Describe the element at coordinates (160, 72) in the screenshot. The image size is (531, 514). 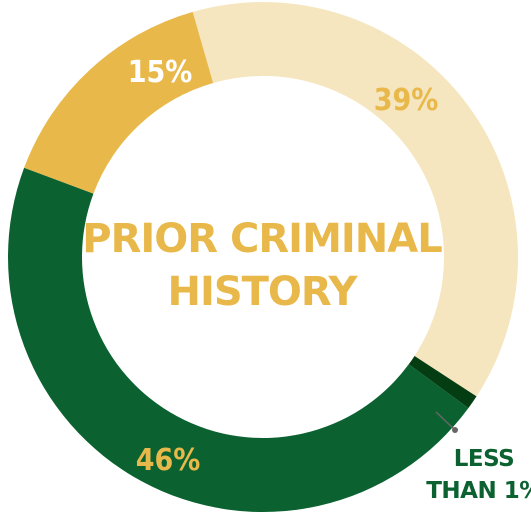
I see `slice-label-3: 15%` at that location.